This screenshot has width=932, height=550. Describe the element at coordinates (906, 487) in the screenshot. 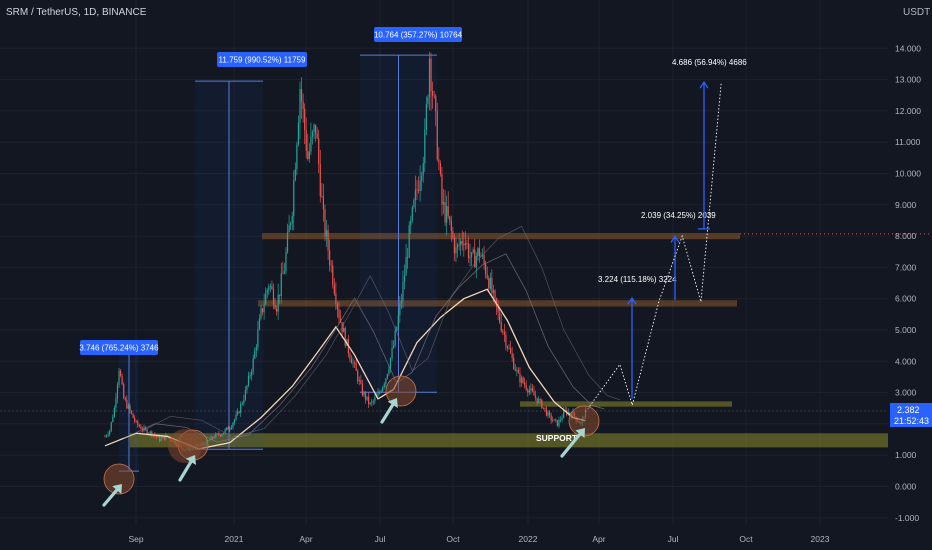

I see `y-tick-label: 0.000` at that location.